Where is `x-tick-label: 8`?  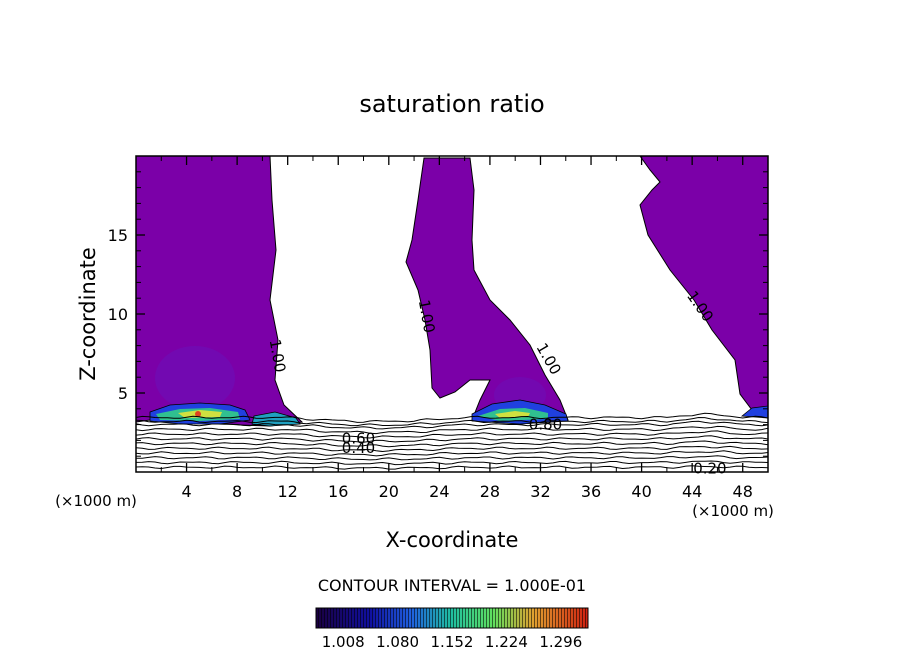 x-tick-label: 8 is located at coordinates (237, 491).